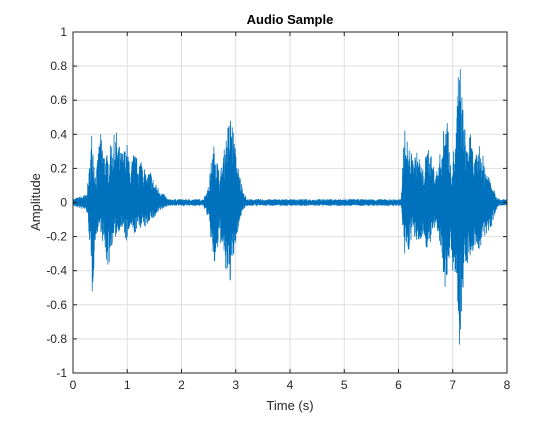 This screenshot has width=560, height=425. Describe the element at coordinates (290, 19) in the screenshot. I see `chart-title: Audio Sample` at that location.